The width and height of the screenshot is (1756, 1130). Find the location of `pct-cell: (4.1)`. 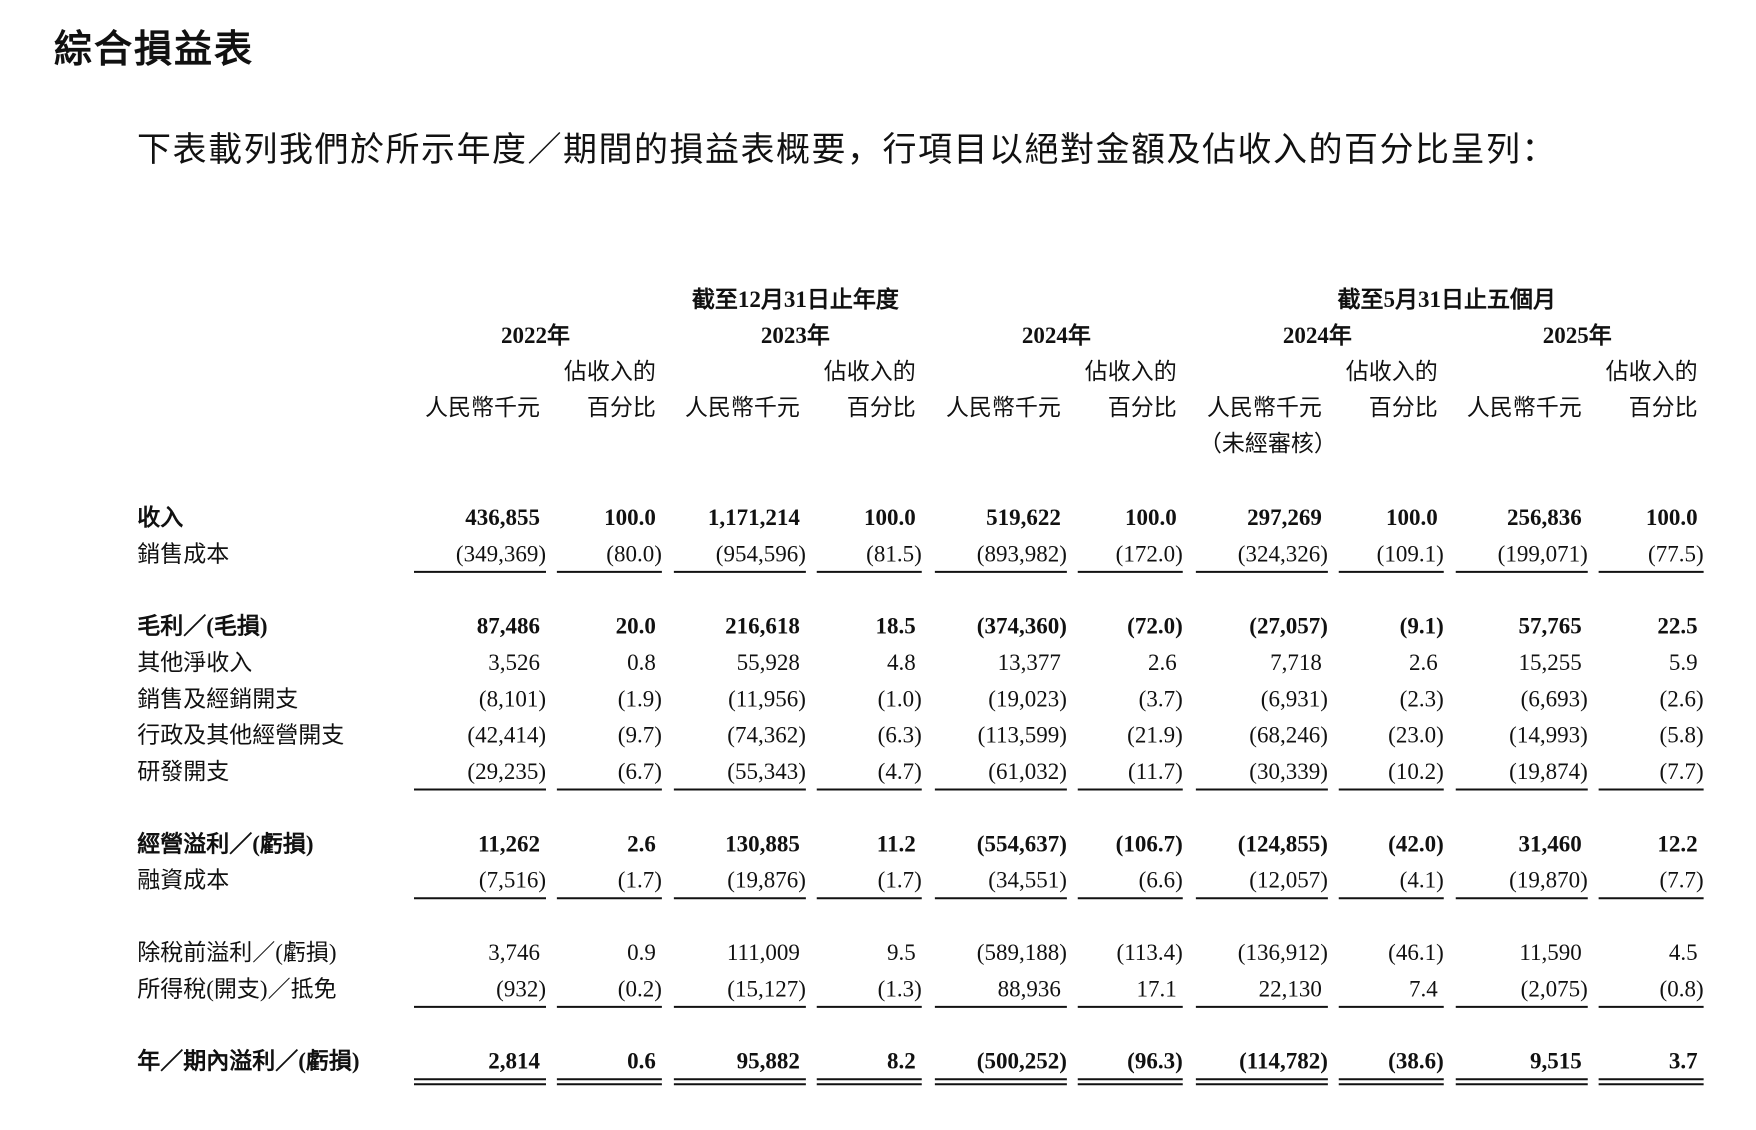

pct-cell: (4.1) is located at coordinates (1422, 880).